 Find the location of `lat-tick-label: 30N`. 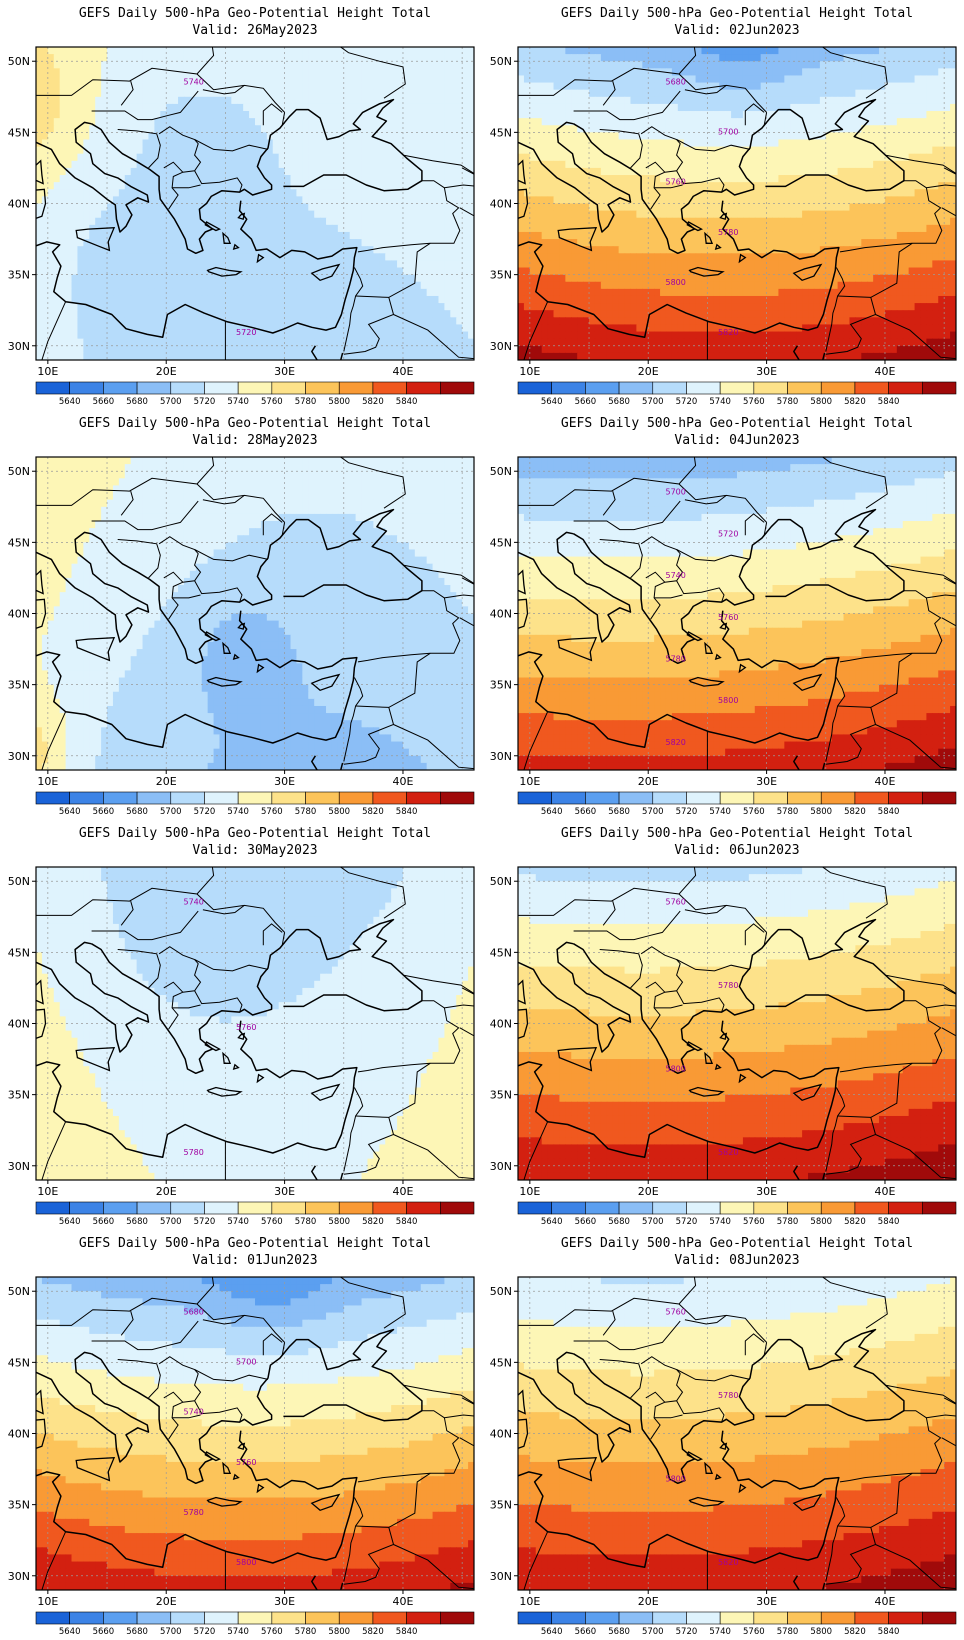

lat-tick-label: 30N is located at coordinates (19, 756).